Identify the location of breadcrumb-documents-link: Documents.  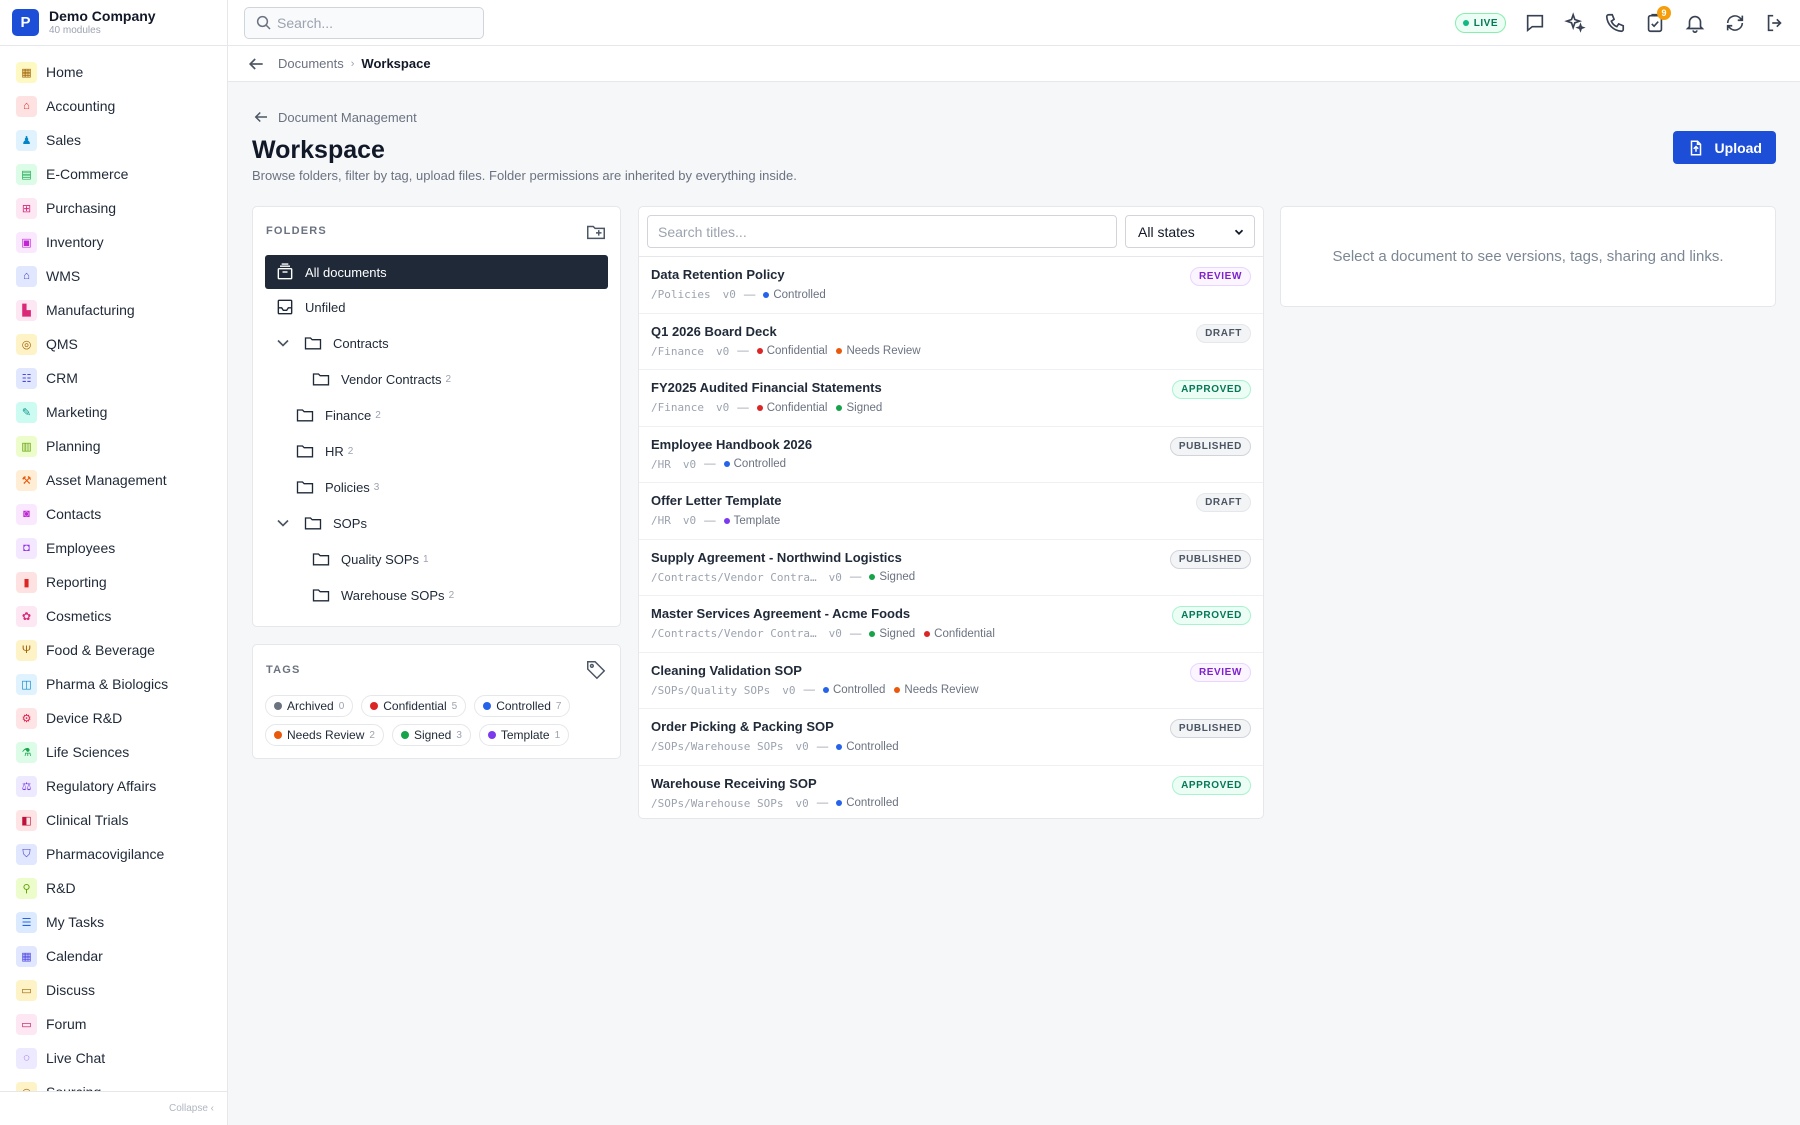
(311, 63).